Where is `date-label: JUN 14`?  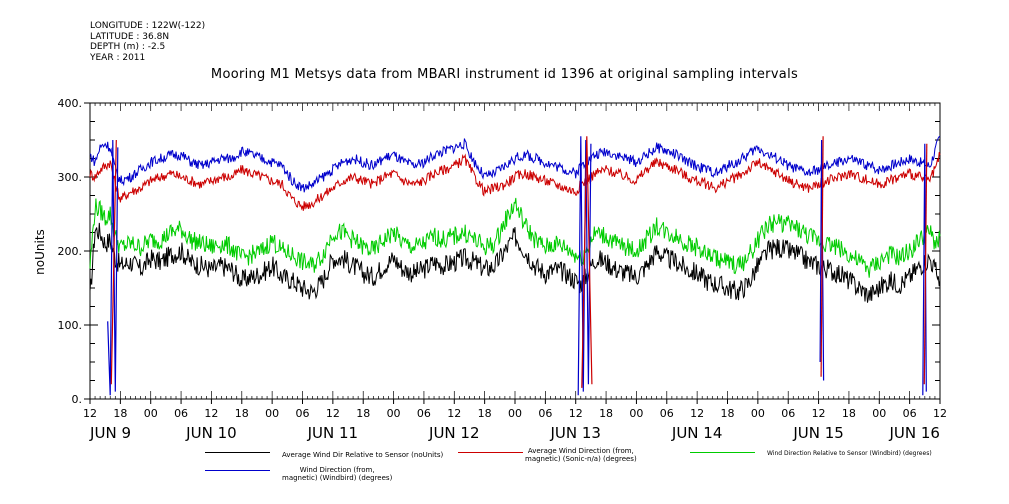 date-label: JUN 14 is located at coordinates (696, 433).